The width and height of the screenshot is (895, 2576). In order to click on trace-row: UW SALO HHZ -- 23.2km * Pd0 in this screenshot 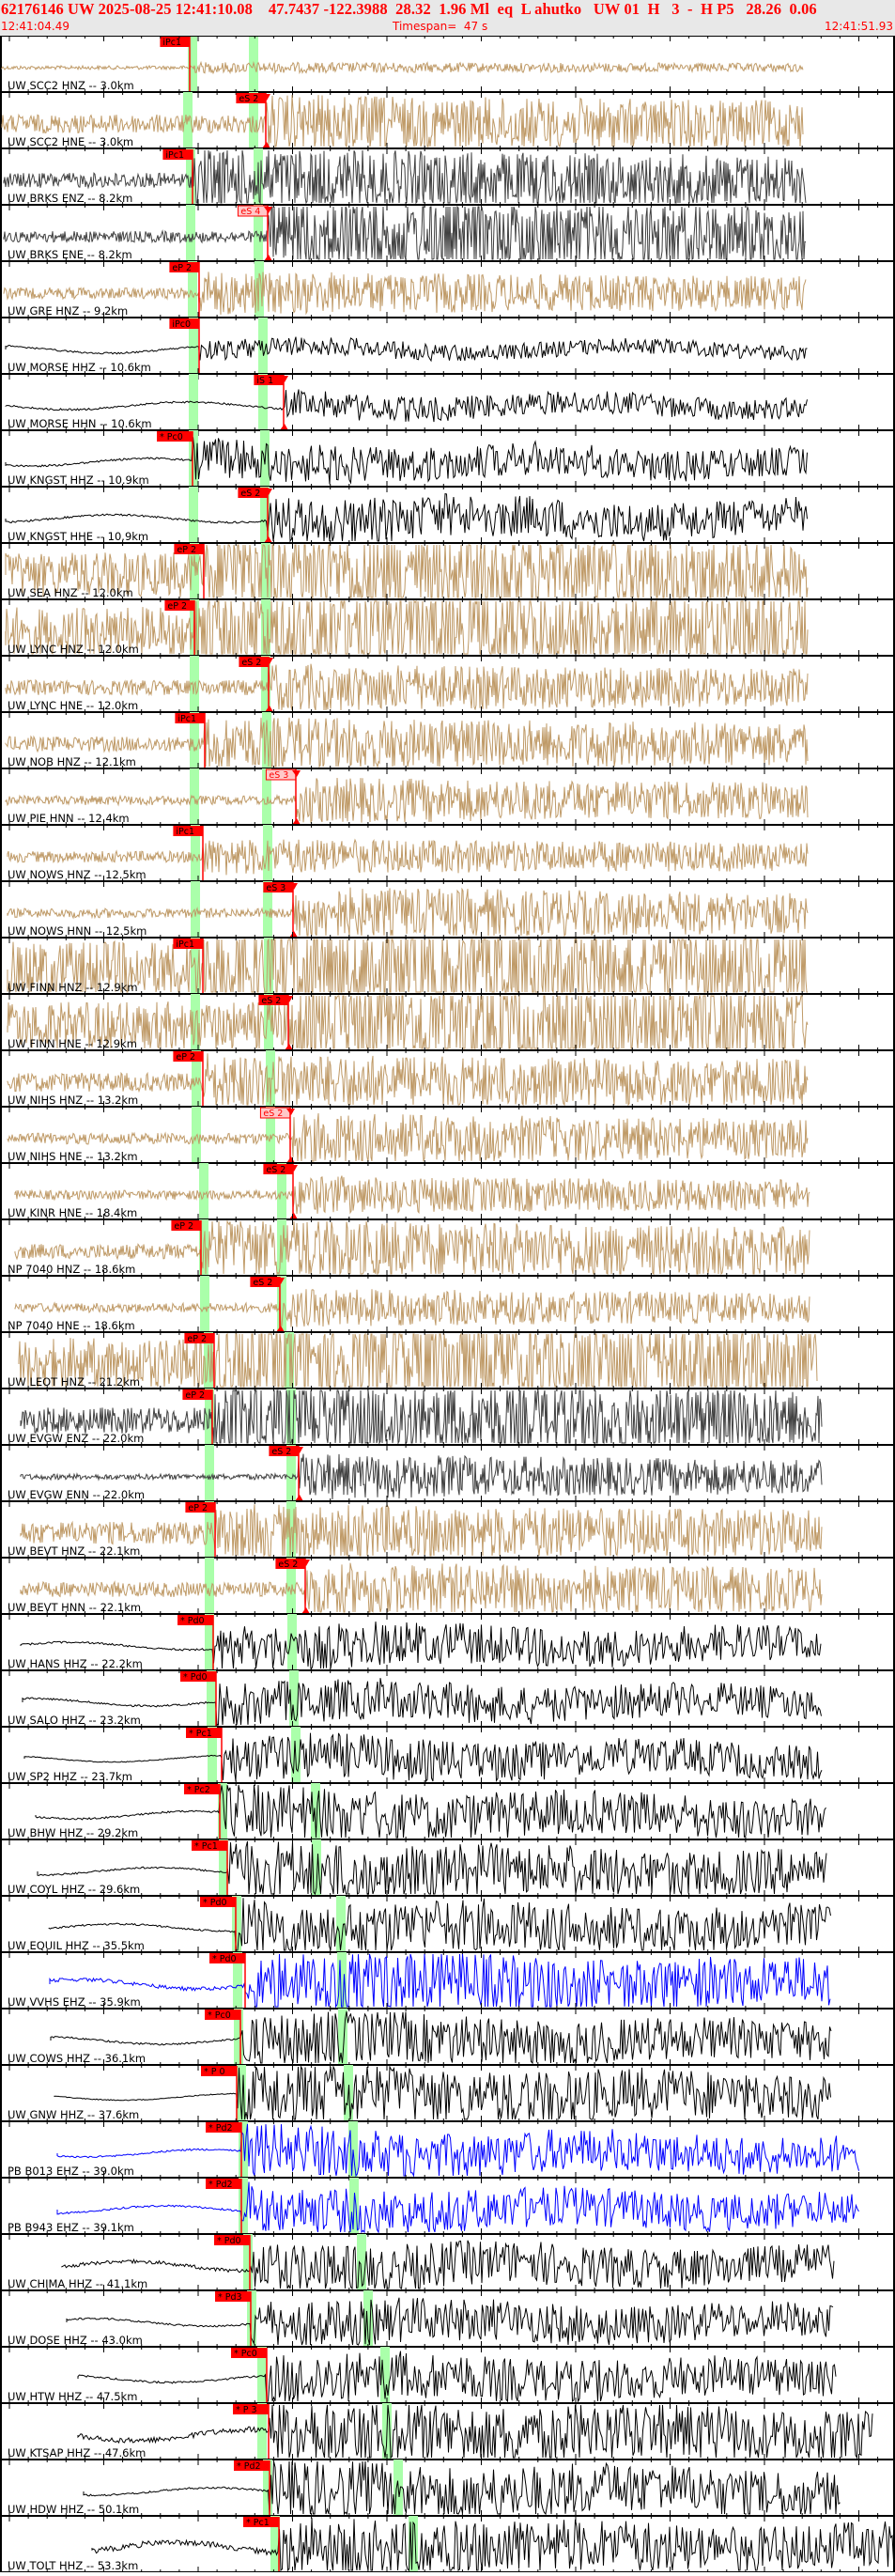, I will do `click(415, 1699)`.